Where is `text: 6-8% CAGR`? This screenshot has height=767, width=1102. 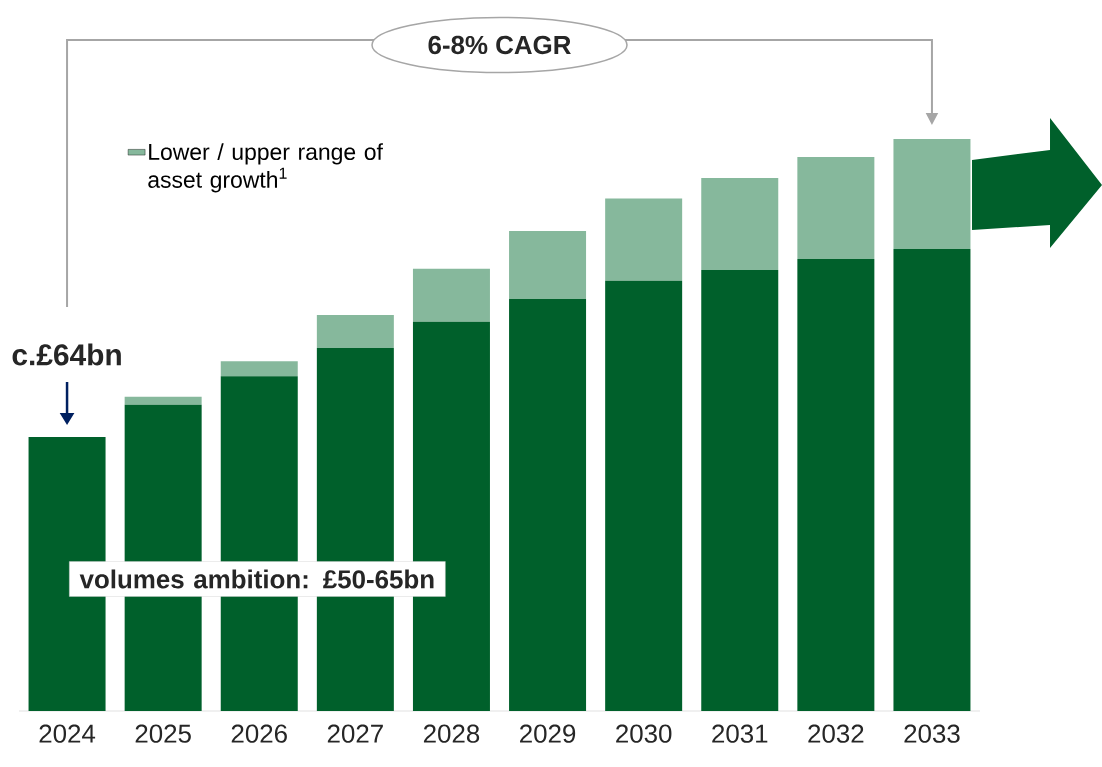
text: 6-8% CAGR is located at coordinates (499, 45).